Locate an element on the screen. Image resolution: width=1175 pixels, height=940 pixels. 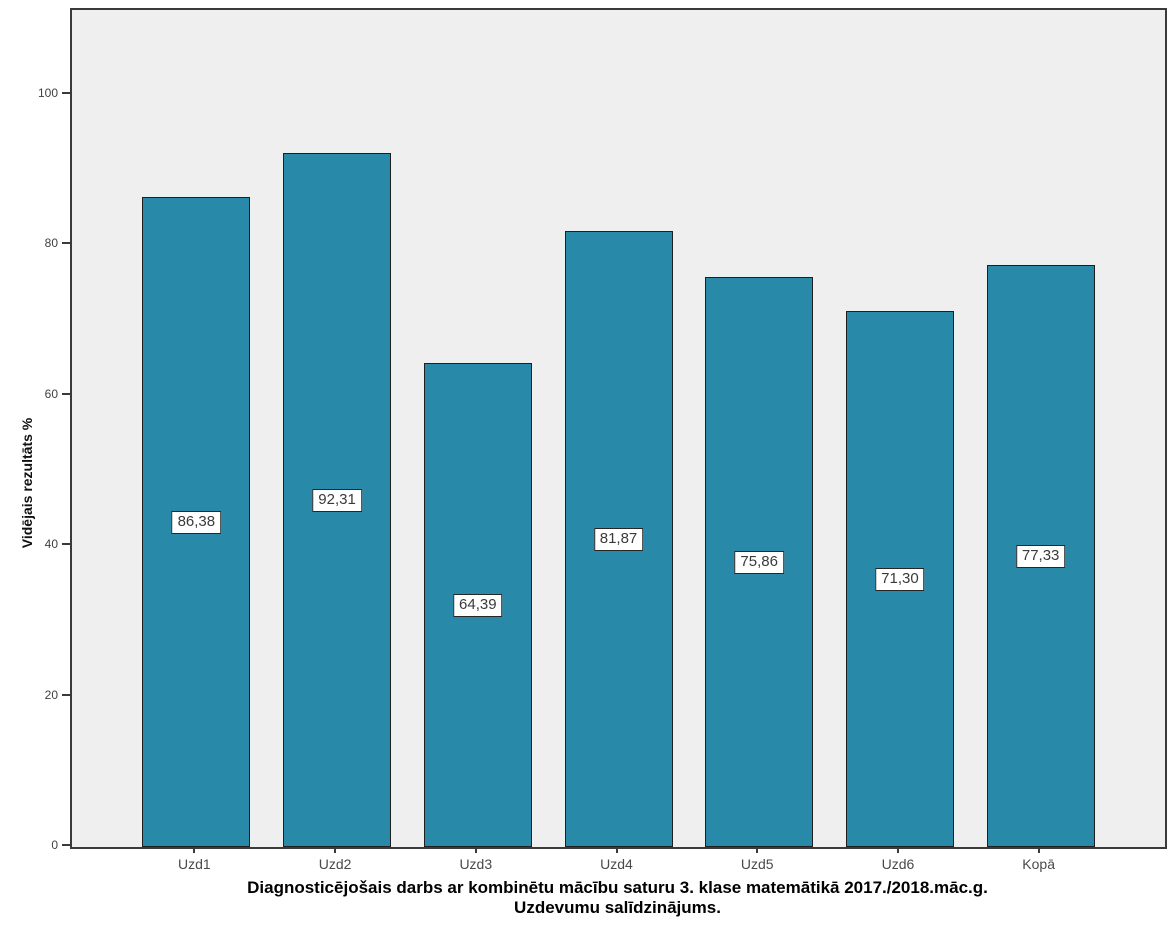
x-tick-label-uzd1: Uzd1 is located at coordinates (194, 864).